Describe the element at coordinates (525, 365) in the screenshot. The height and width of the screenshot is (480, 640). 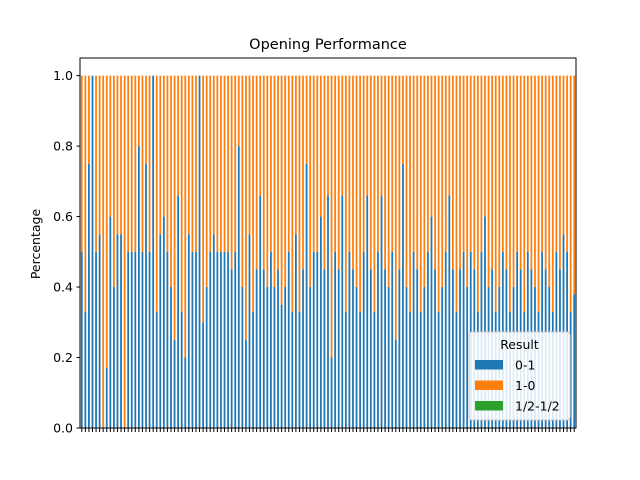
I see `legend-label: 0-1` at that location.